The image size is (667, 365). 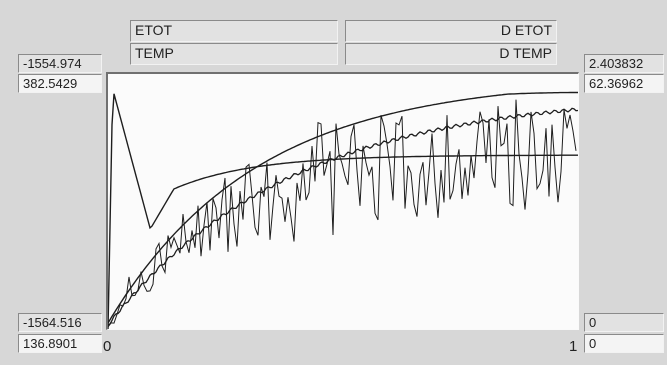 I want to click on dtemp-max-value: 62.36962, so click(x=624, y=83).